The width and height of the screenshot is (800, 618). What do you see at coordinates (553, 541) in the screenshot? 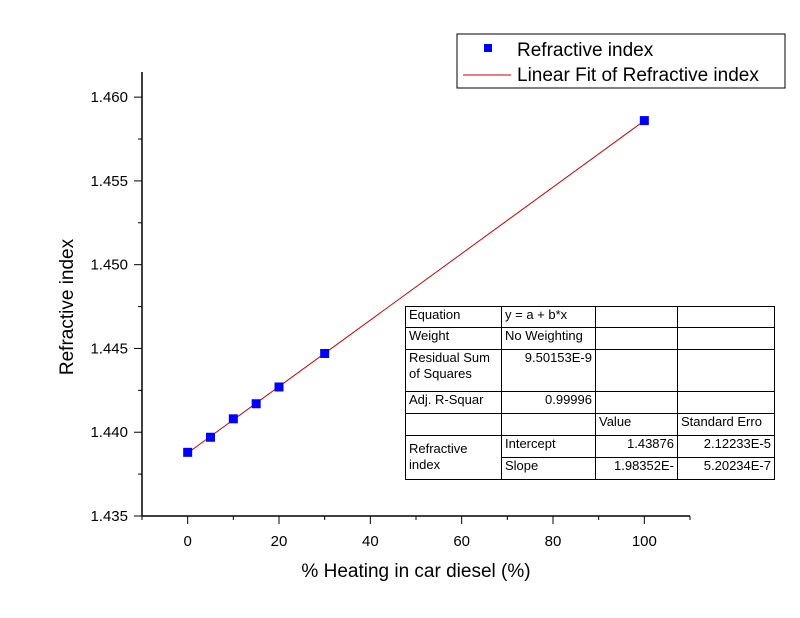
I see `x-tick-label: 80` at bounding box center [553, 541].